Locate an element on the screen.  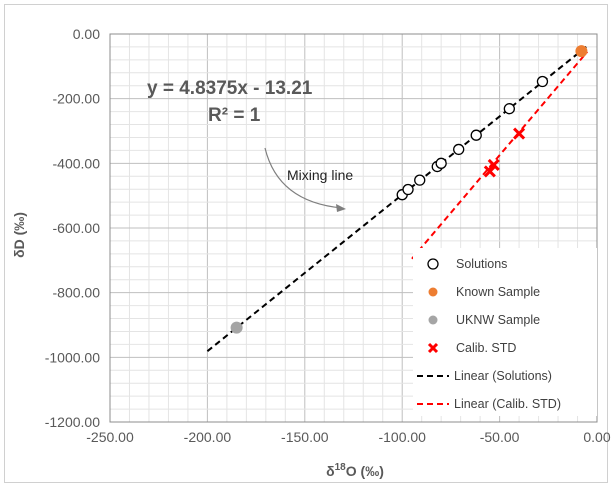
legend-label: UKNW Sample is located at coordinates (498, 320).